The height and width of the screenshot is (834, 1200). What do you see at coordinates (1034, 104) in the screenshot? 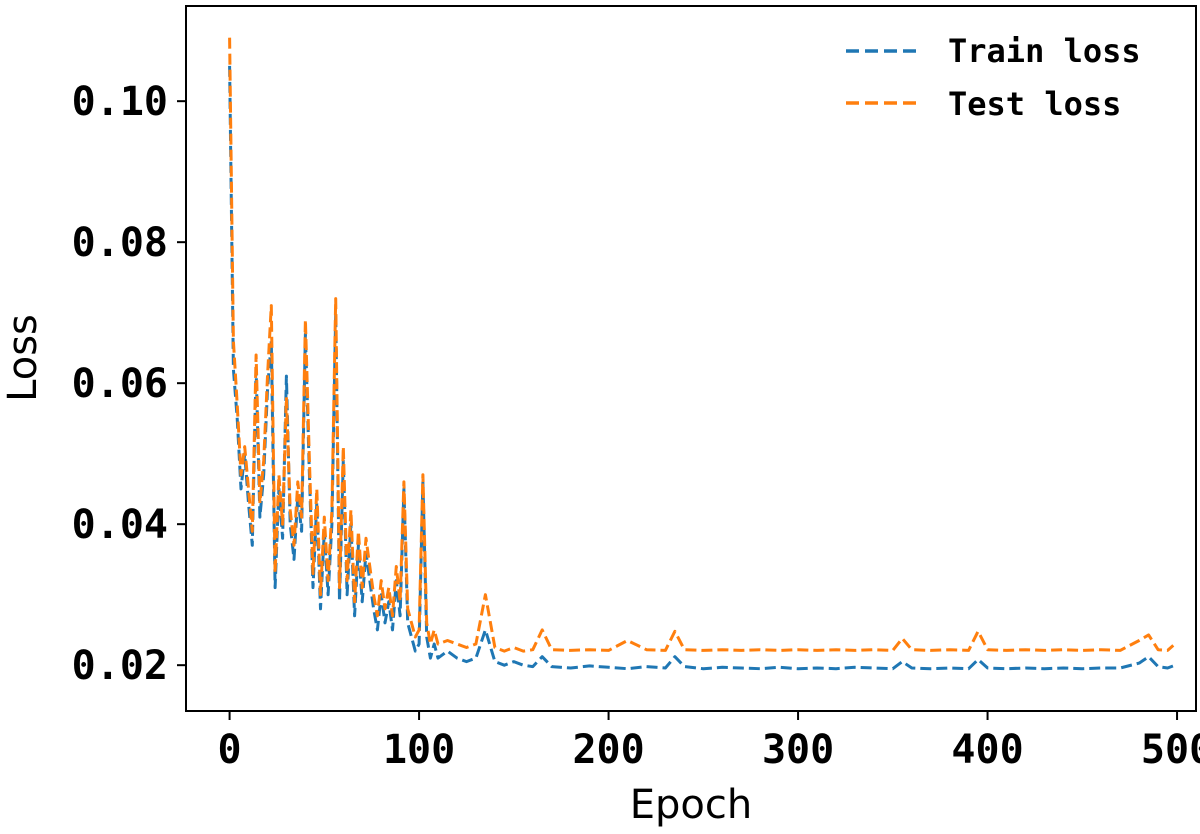
I see `legend-label-test: Test loss` at bounding box center [1034, 104].